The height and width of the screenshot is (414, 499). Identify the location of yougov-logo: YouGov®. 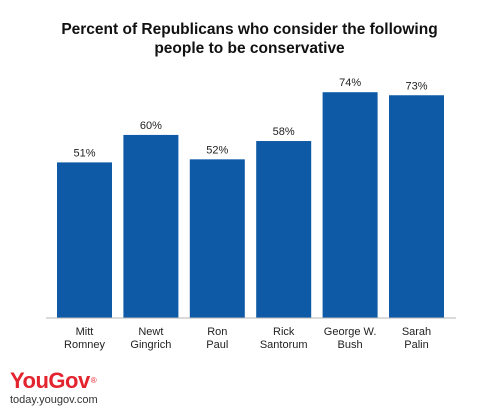
(53, 380).